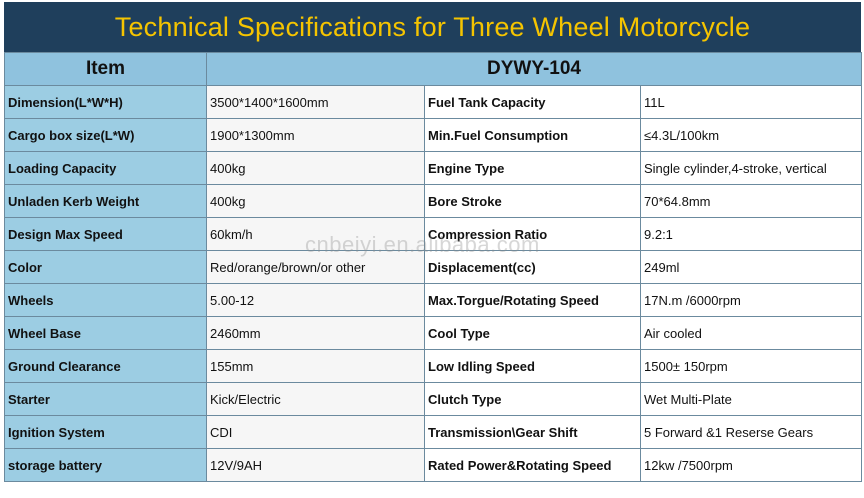 The width and height of the screenshot is (864, 498). Describe the element at coordinates (315, 300) in the screenshot. I see `spec-value: 5.00-12` at that location.